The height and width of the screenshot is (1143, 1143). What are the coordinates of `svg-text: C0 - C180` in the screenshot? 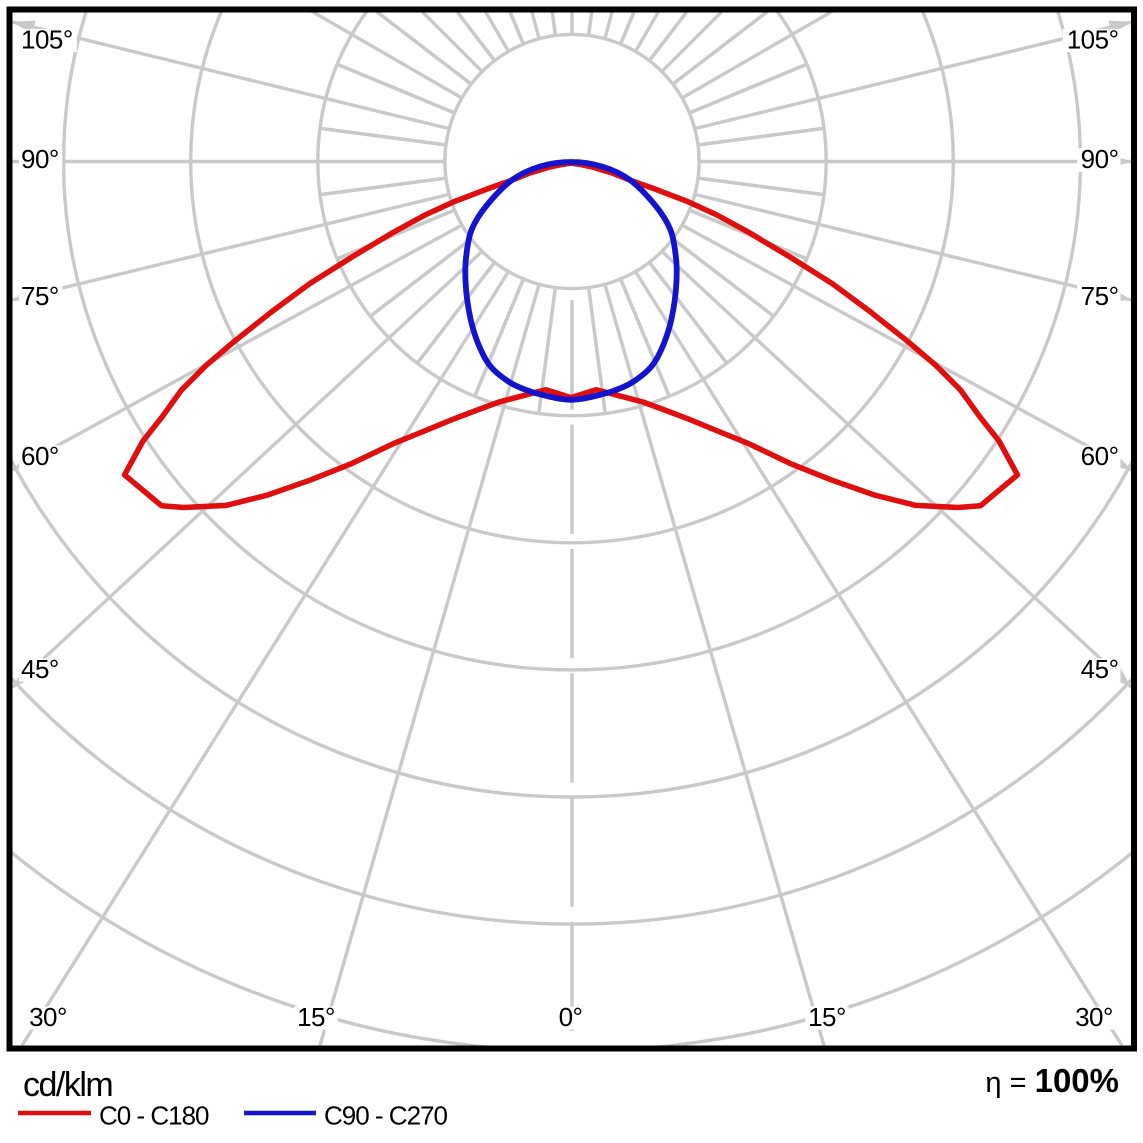 It's located at (154, 1116).